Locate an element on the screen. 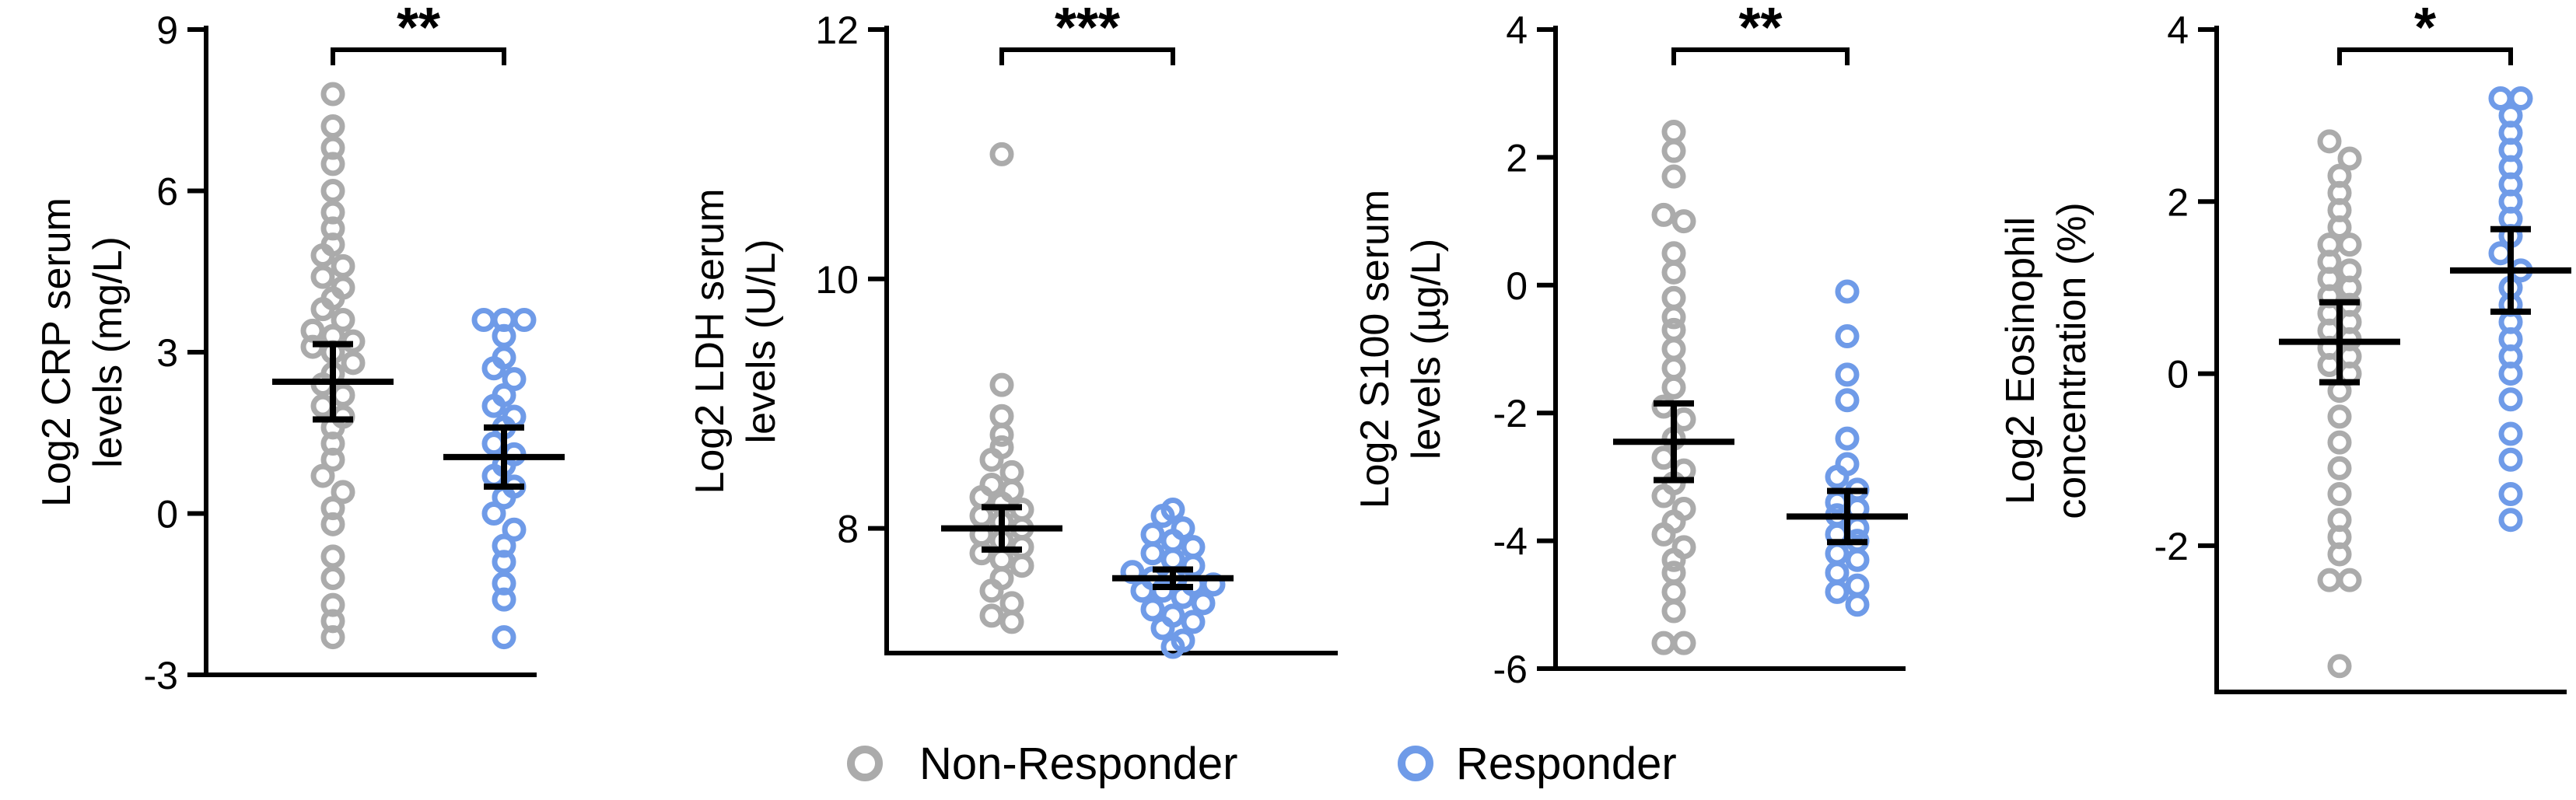 Image resolution: width=2576 pixels, height=800 pixels. y-tick-label: 2 is located at coordinates (1517, 158).